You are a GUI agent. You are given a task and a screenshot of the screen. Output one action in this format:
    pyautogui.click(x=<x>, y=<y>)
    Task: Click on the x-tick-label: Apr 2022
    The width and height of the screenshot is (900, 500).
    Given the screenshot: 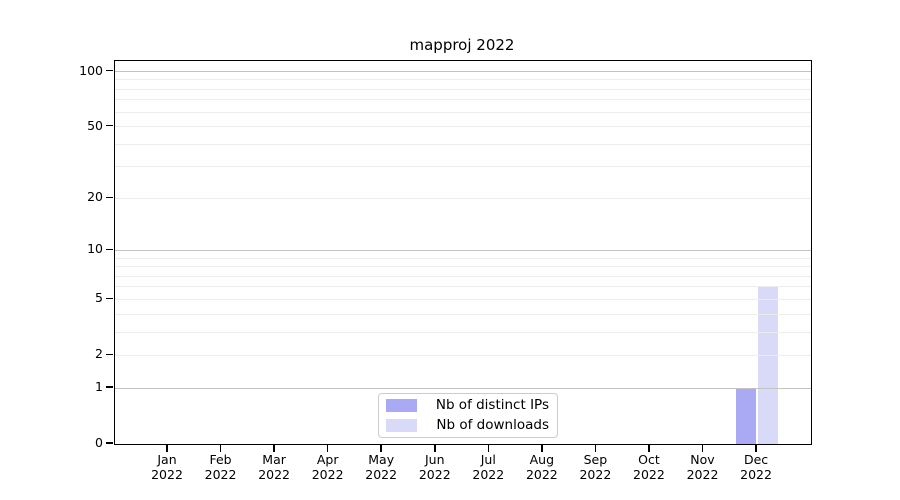 What is the action you would take?
    pyautogui.click(x=327, y=467)
    